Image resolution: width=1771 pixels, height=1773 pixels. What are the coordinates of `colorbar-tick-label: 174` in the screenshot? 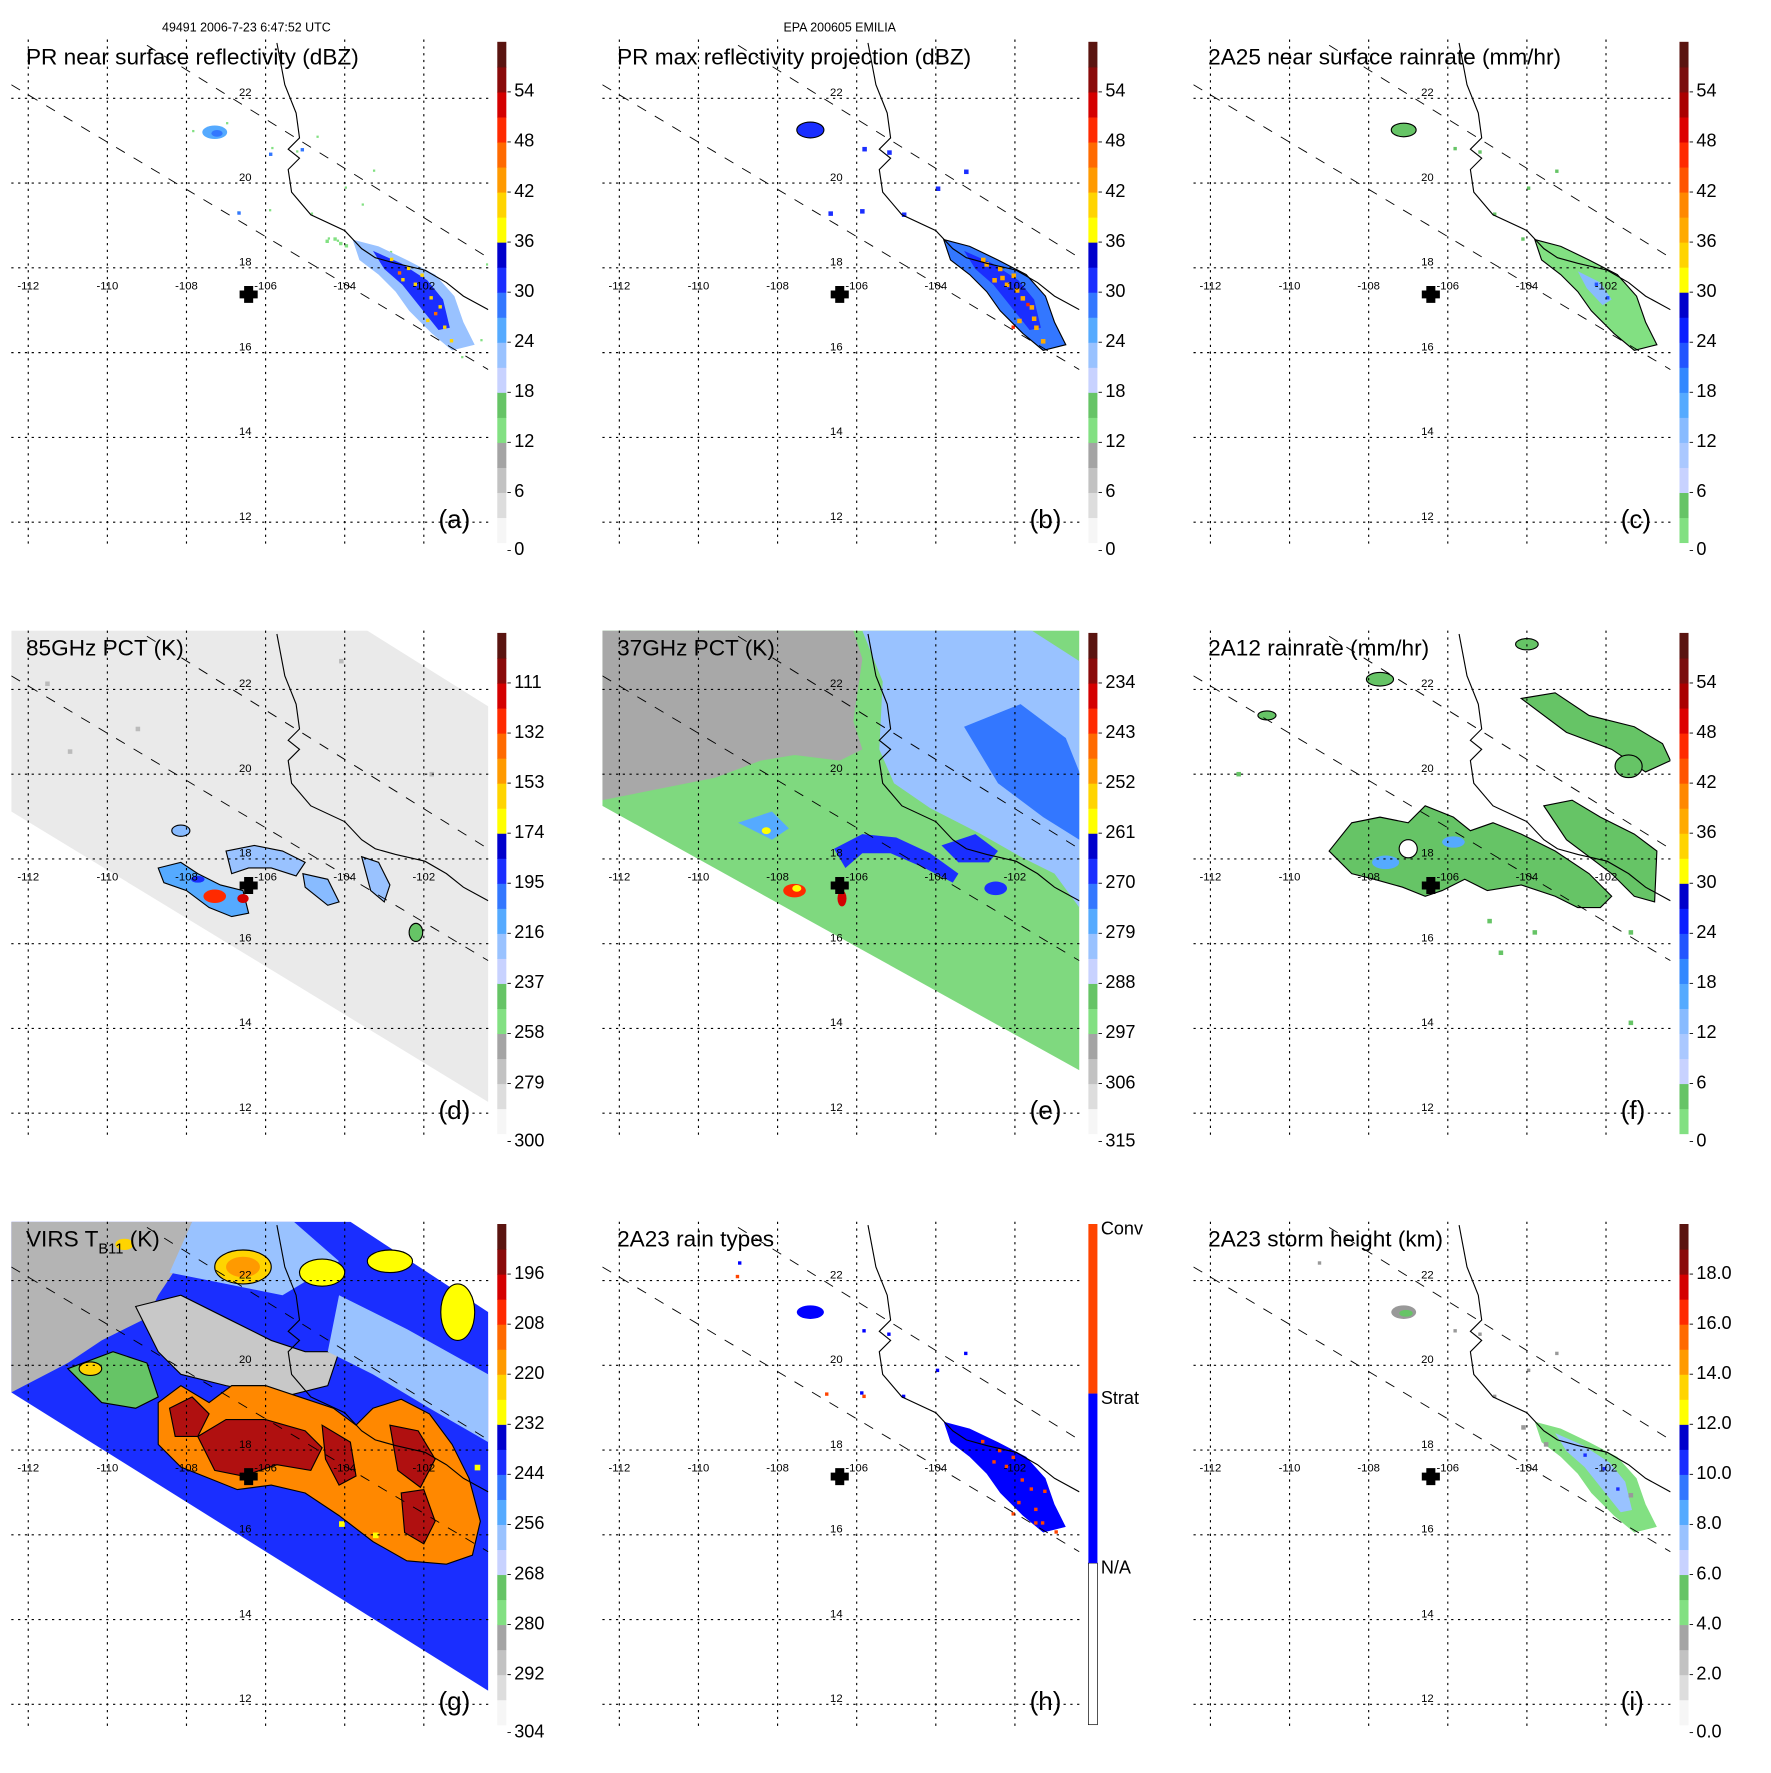 It's located at (529, 832).